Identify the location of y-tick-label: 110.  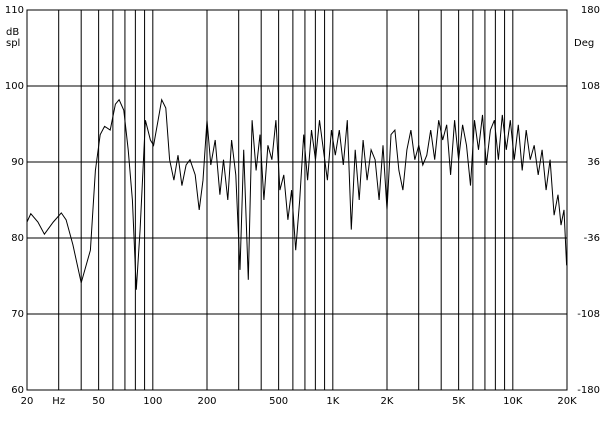
(14, 10).